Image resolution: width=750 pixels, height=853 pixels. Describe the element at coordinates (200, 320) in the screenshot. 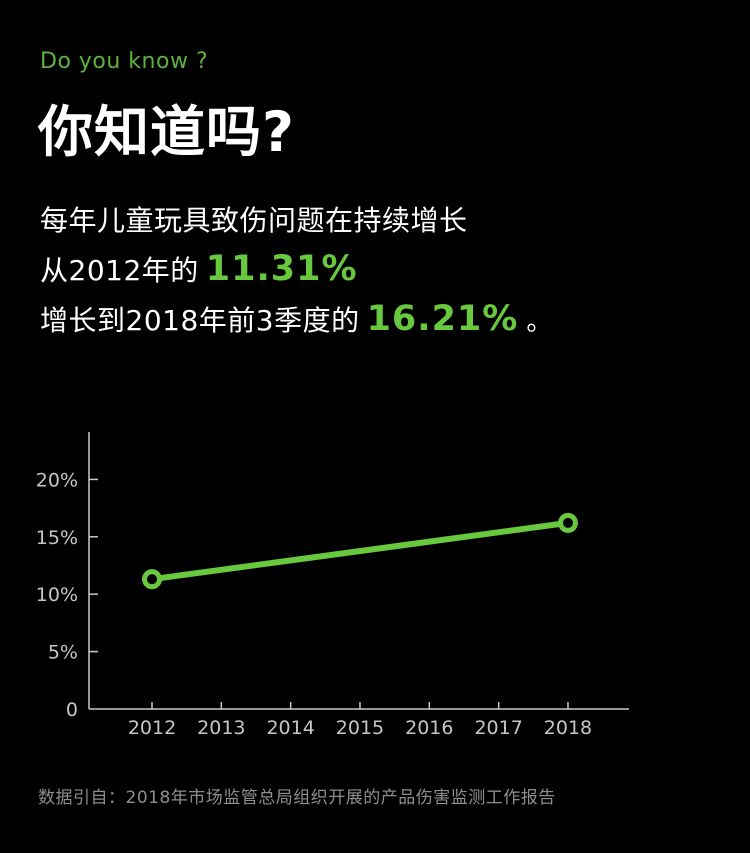

I see `statement-line-3-prefix: 增长到2018年前3季度的` at that location.